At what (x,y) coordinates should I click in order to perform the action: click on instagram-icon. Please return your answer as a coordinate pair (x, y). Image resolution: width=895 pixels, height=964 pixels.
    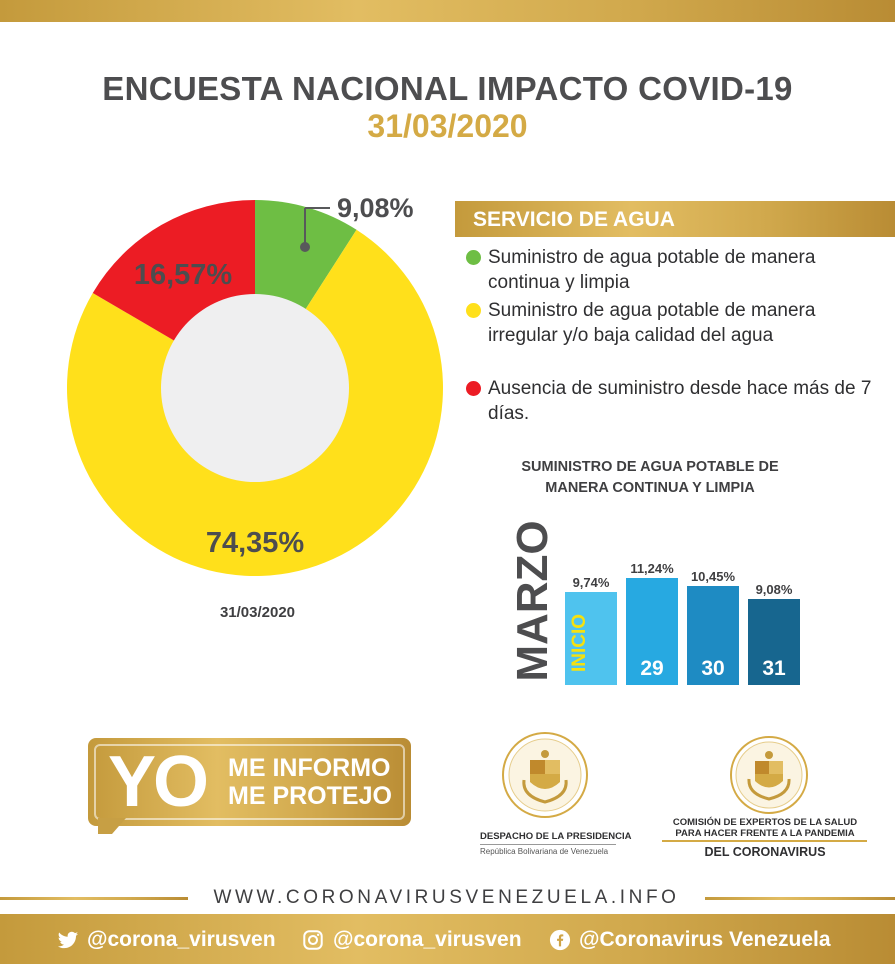
    Looking at the image, I should click on (313, 940).